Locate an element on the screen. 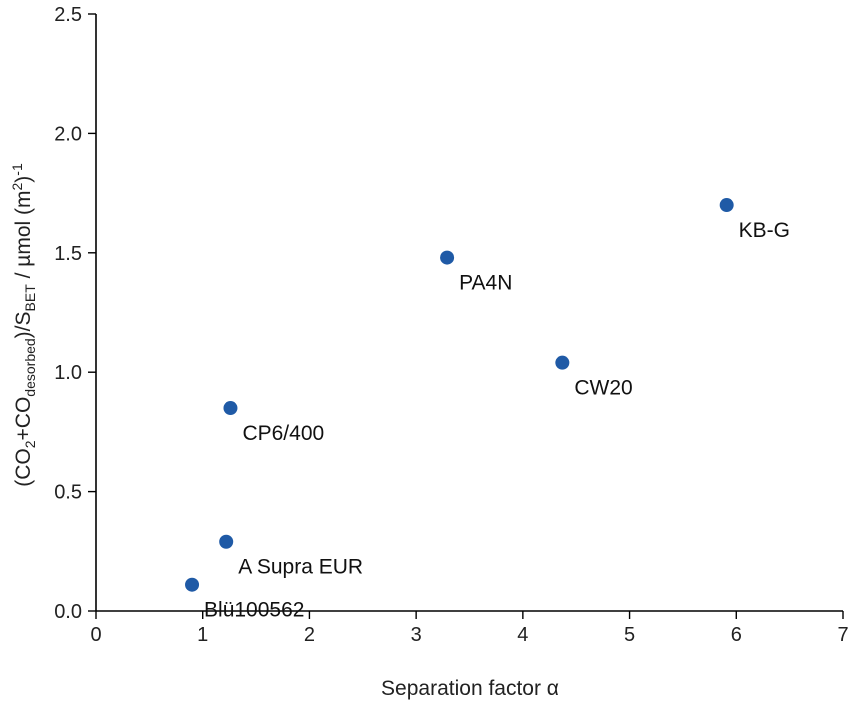 The height and width of the screenshot is (703, 850). y-title-mid3: / µmol (m is located at coordinates (23, 237).